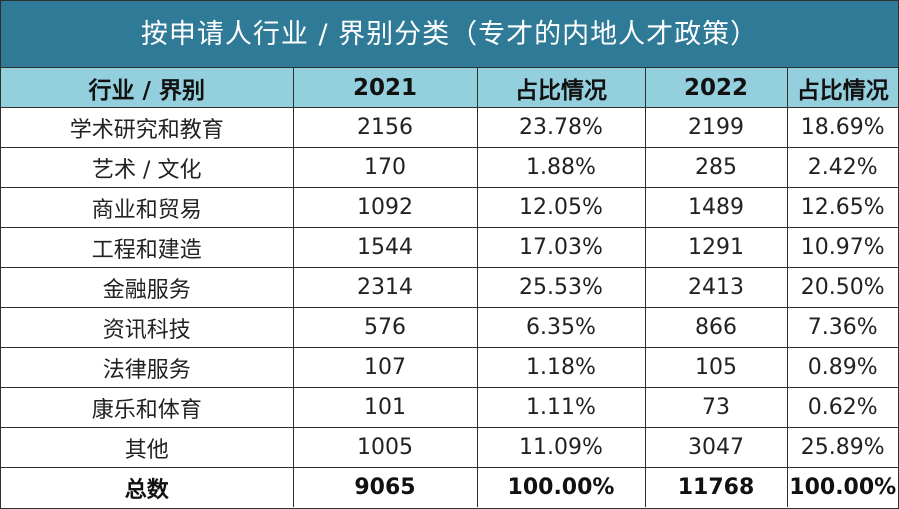 The width and height of the screenshot is (899, 509). What do you see at coordinates (561, 88) in the screenshot?
I see `header-share-2021: 占比情况` at bounding box center [561, 88].